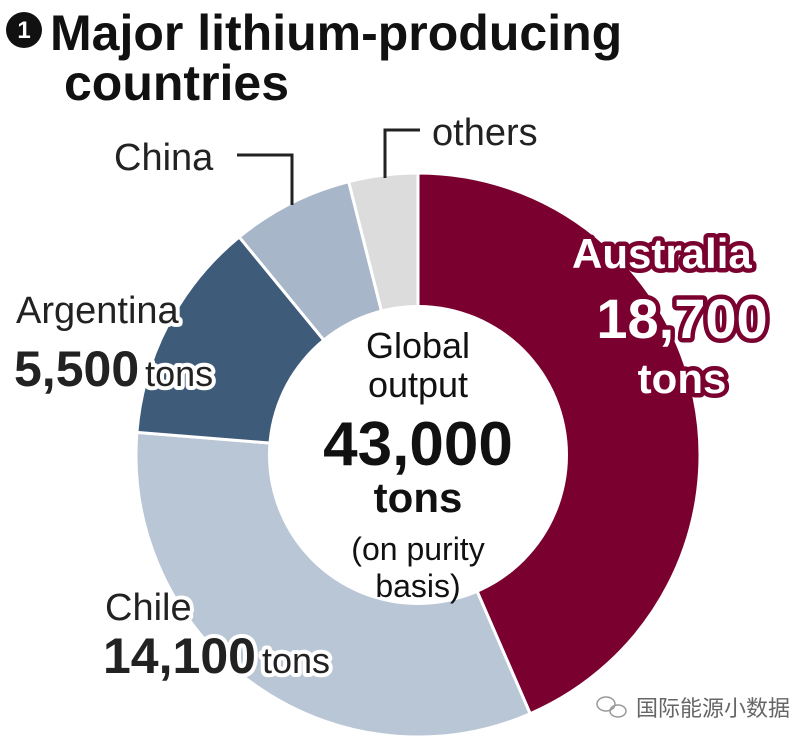 The height and width of the screenshot is (740, 800). Describe the element at coordinates (164, 158) in the screenshot. I see `china-label: China` at that location.